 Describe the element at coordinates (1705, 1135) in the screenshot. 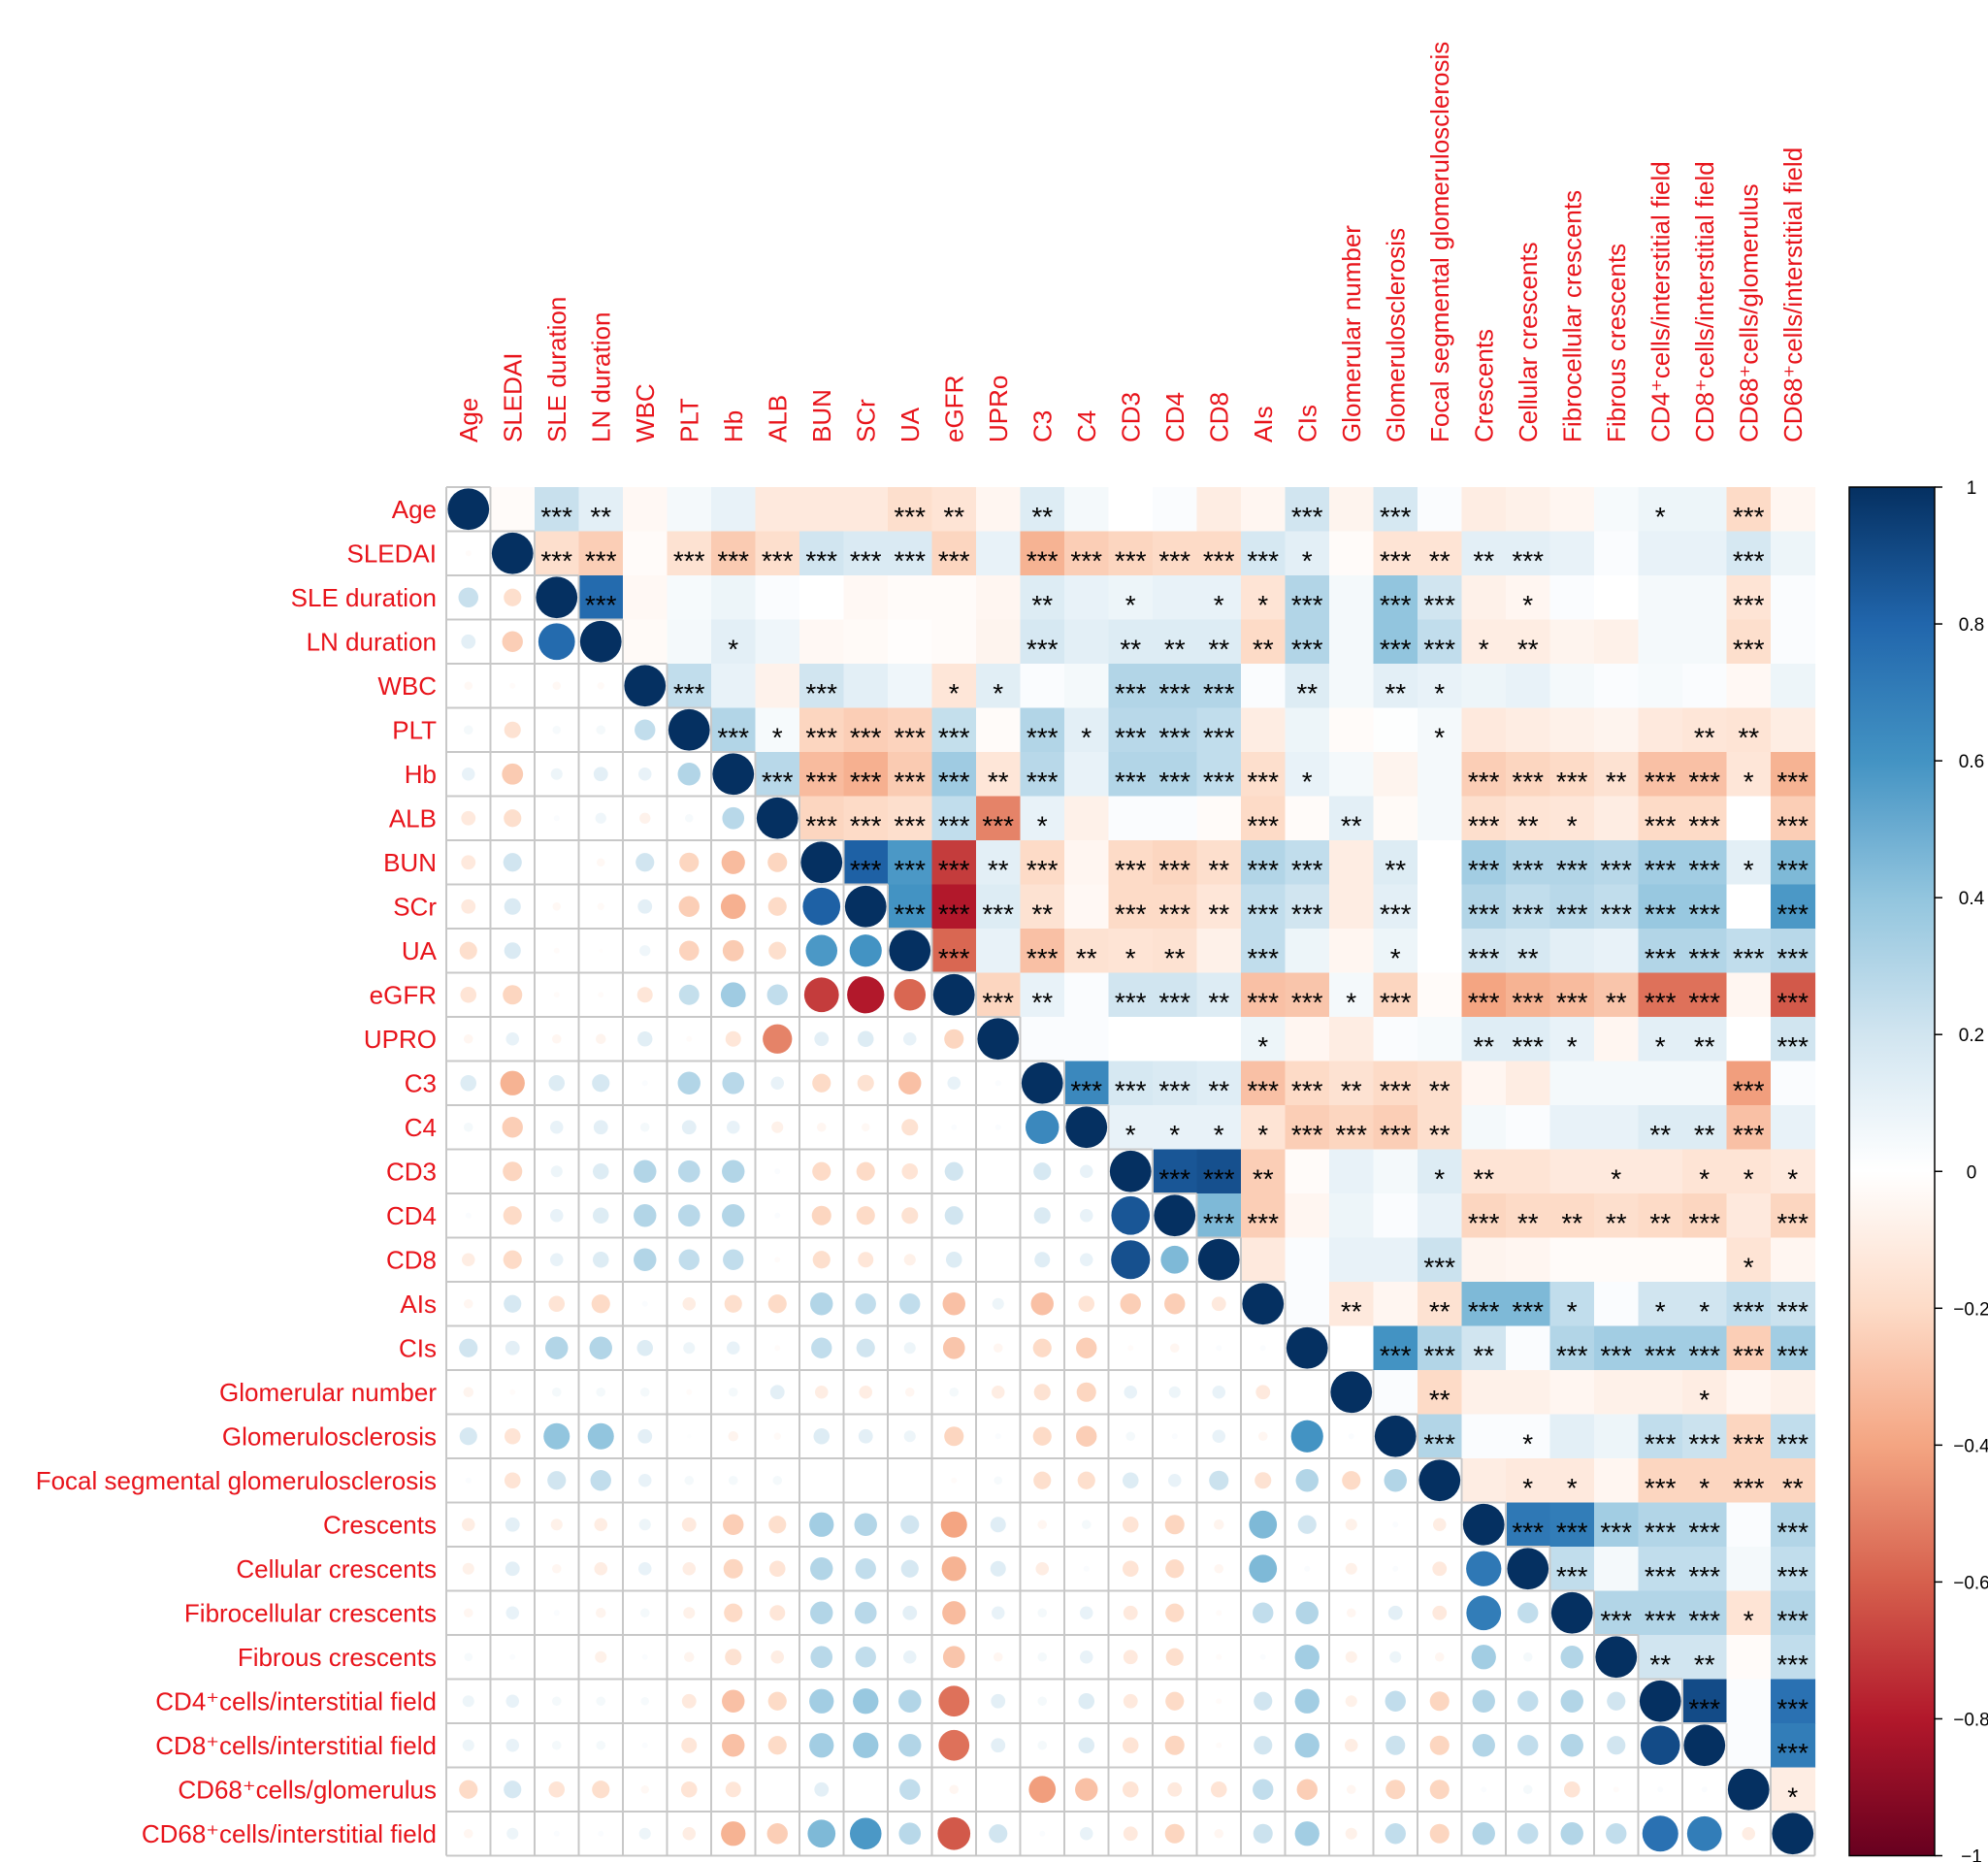

I see `significance-star-14-28: **` at that location.